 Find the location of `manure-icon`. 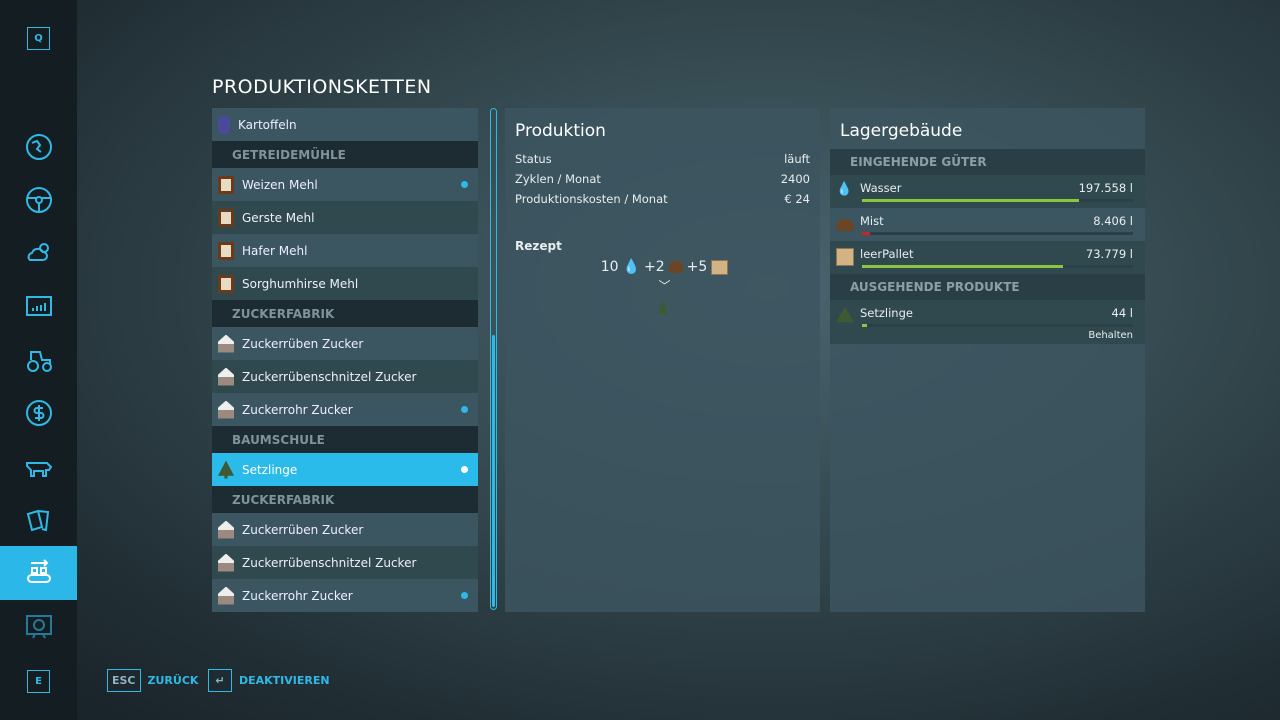

manure-icon is located at coordinates (845, 225).